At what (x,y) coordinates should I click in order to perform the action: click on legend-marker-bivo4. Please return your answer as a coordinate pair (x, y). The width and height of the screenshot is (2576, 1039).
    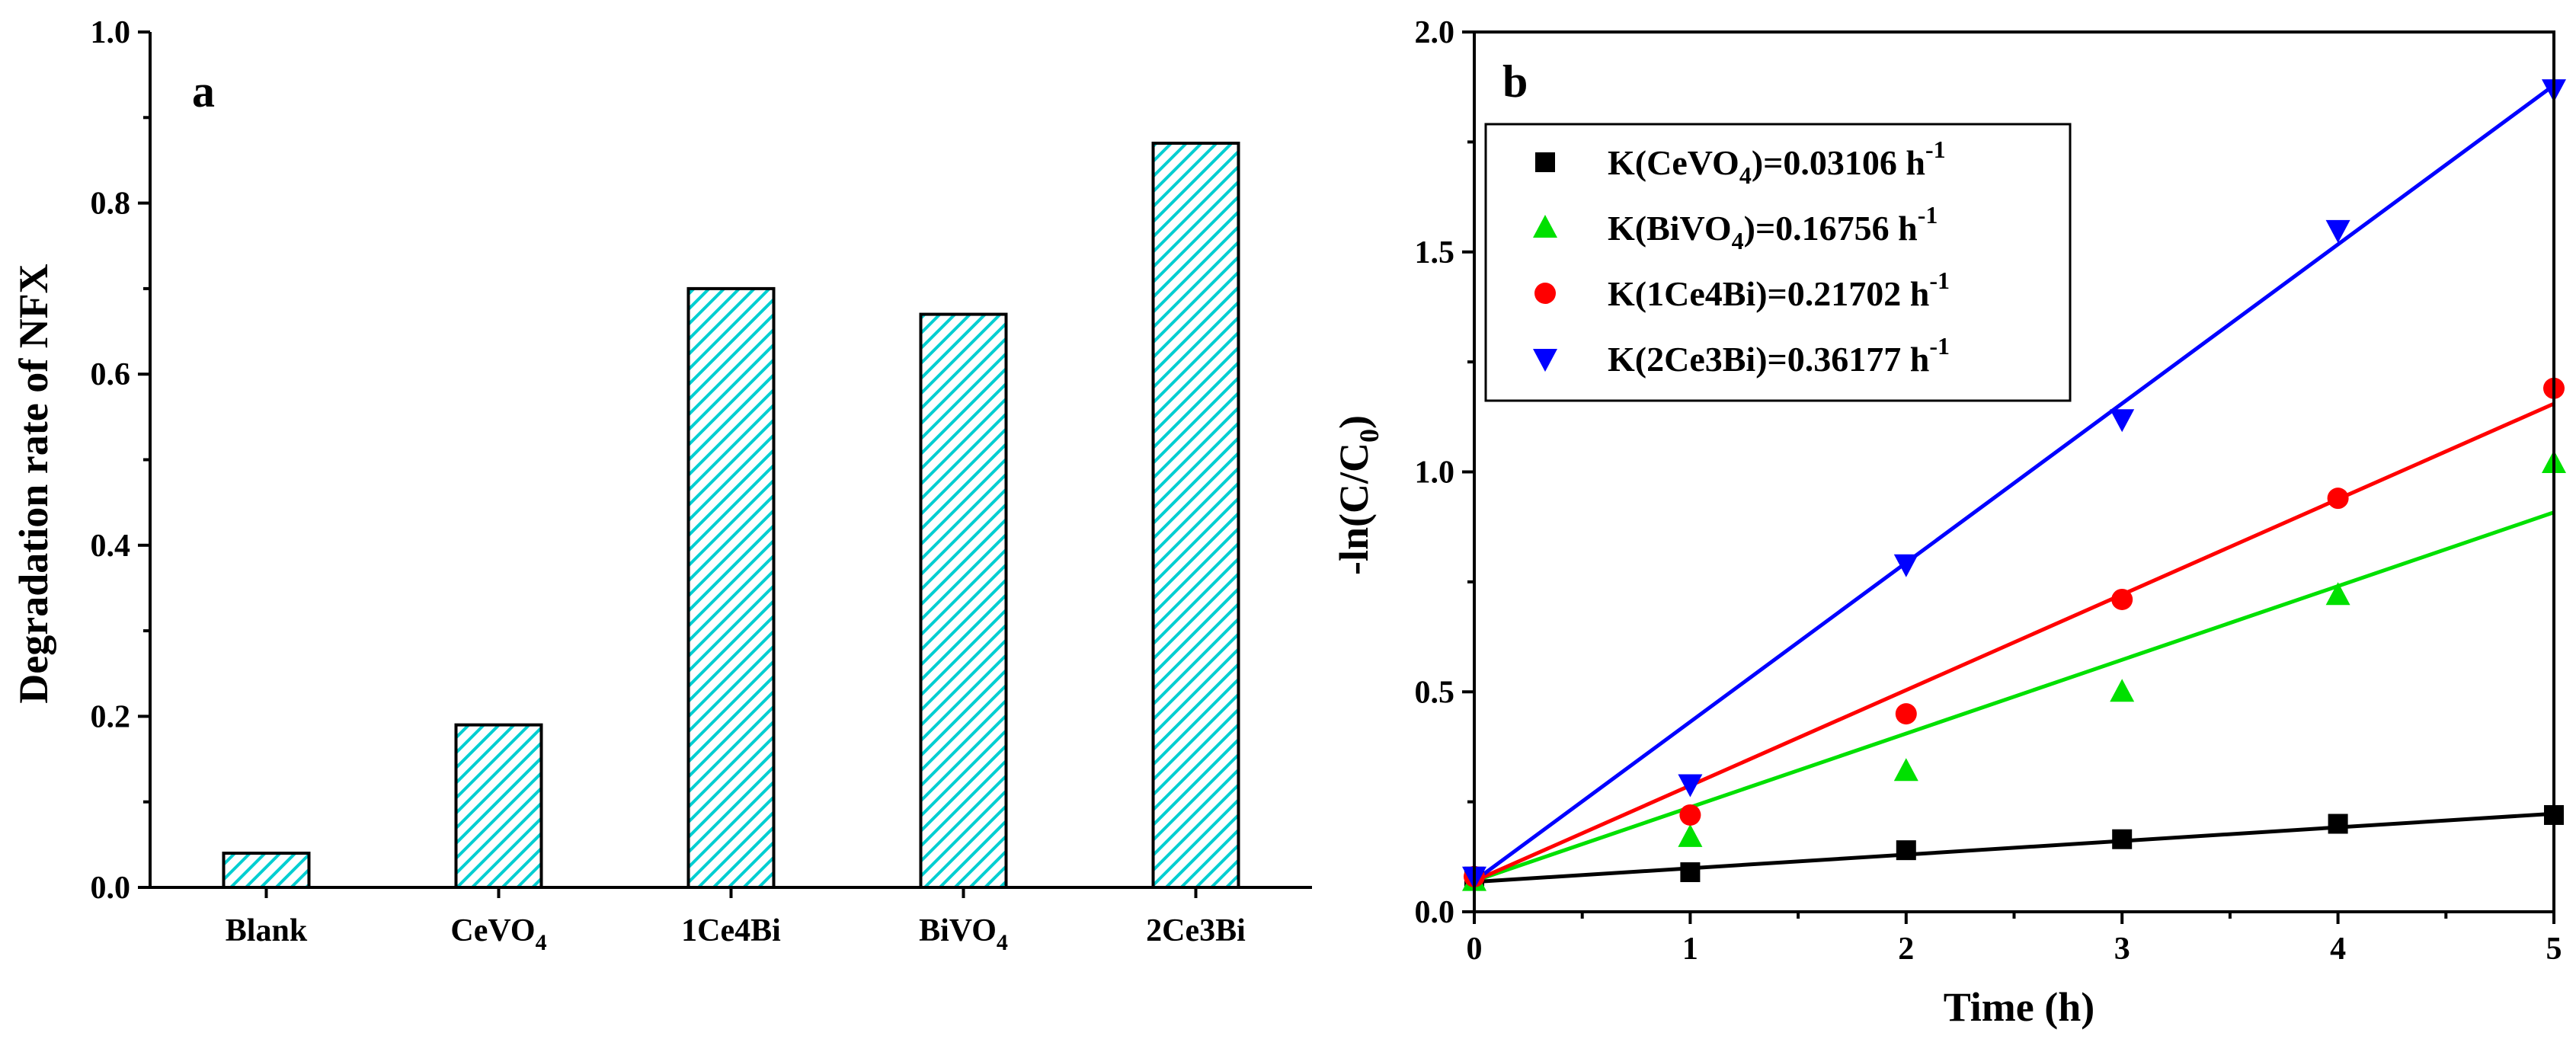
    Looking at the image, I should click on (1545, 227).